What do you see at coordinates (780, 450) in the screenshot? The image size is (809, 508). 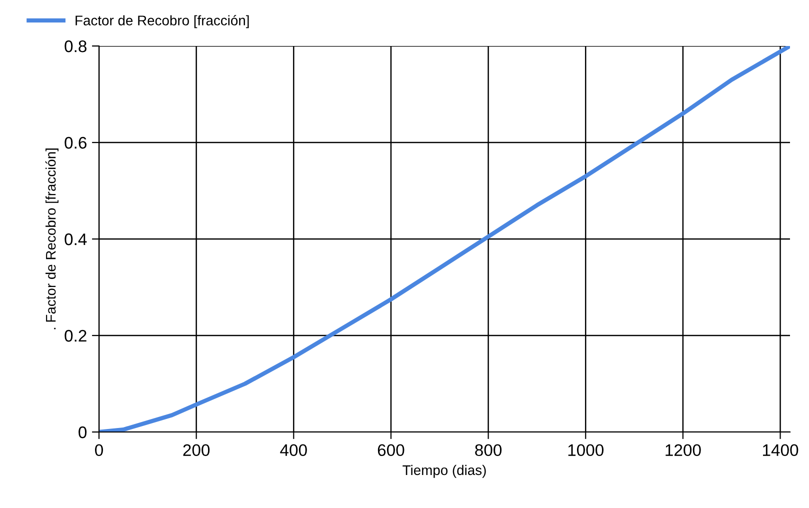 I see `x-tick-label: 1400` at bounding box center [780, 450].